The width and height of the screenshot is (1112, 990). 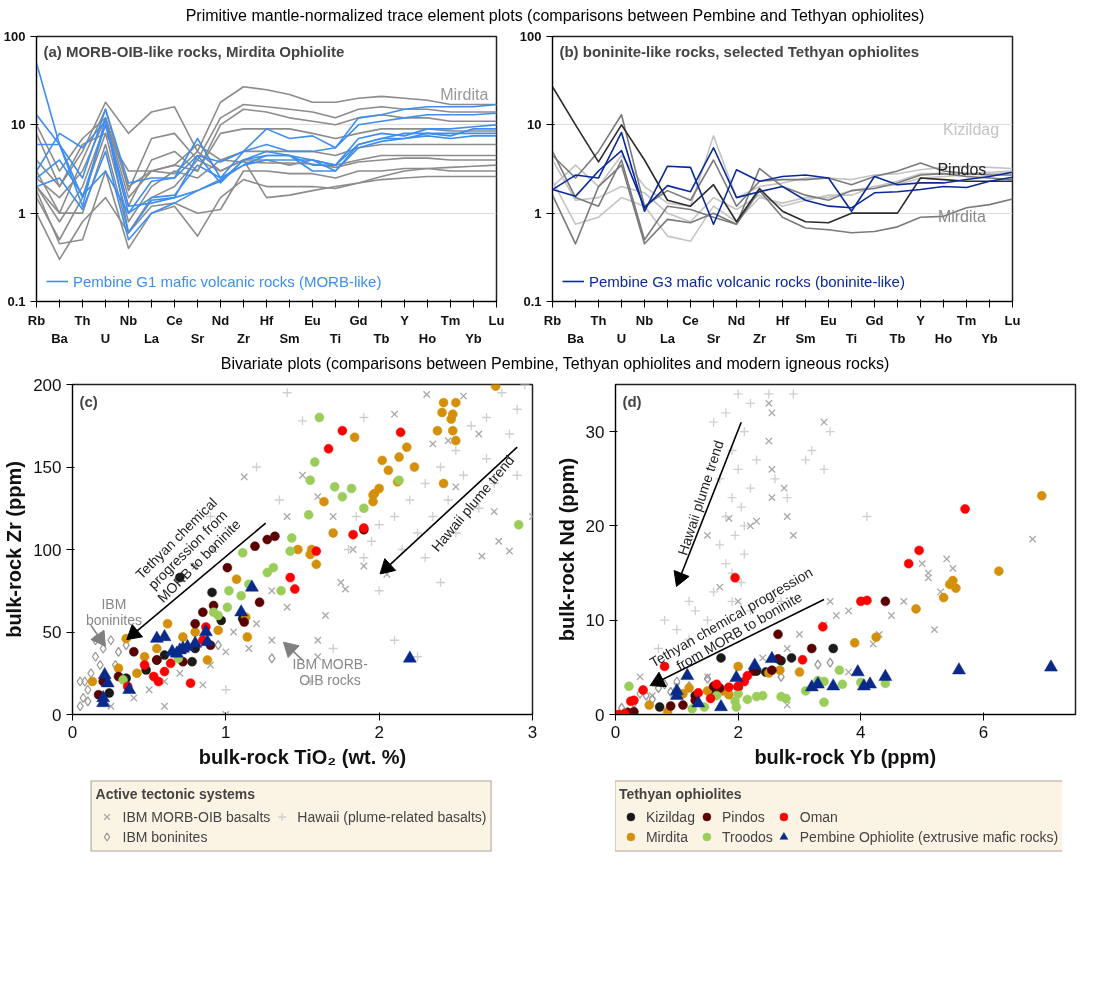 I want to click on y-tick-label: 30, so click(x=595, y=432).